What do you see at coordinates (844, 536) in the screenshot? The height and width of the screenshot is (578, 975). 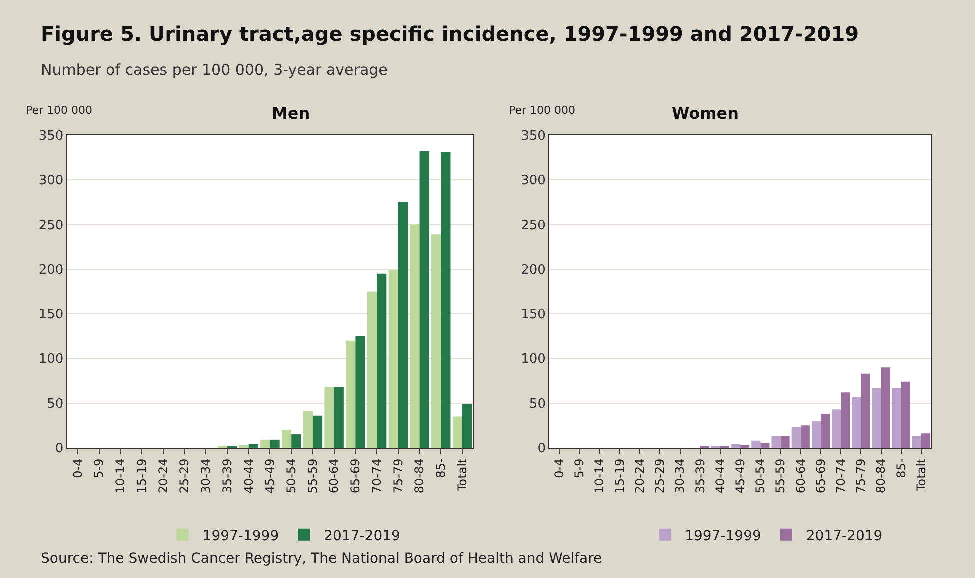 I see `legend-label: 2017-2019` at bounding box center [844, 536].